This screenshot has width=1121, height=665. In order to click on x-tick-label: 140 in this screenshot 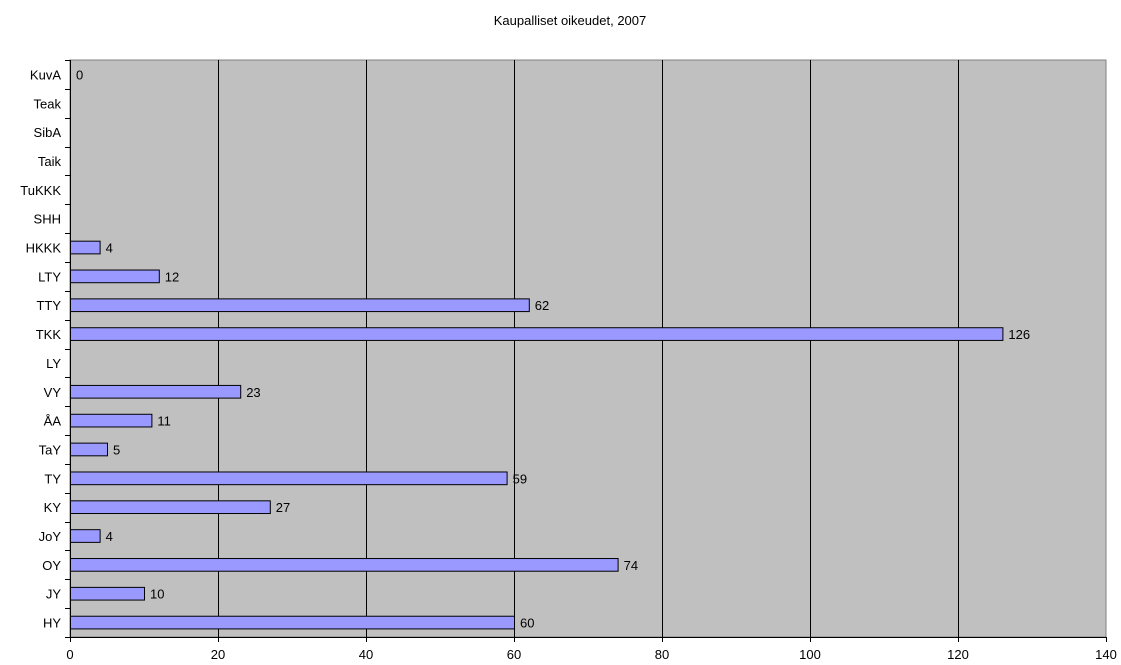, I will do `click(1106, 654)`.